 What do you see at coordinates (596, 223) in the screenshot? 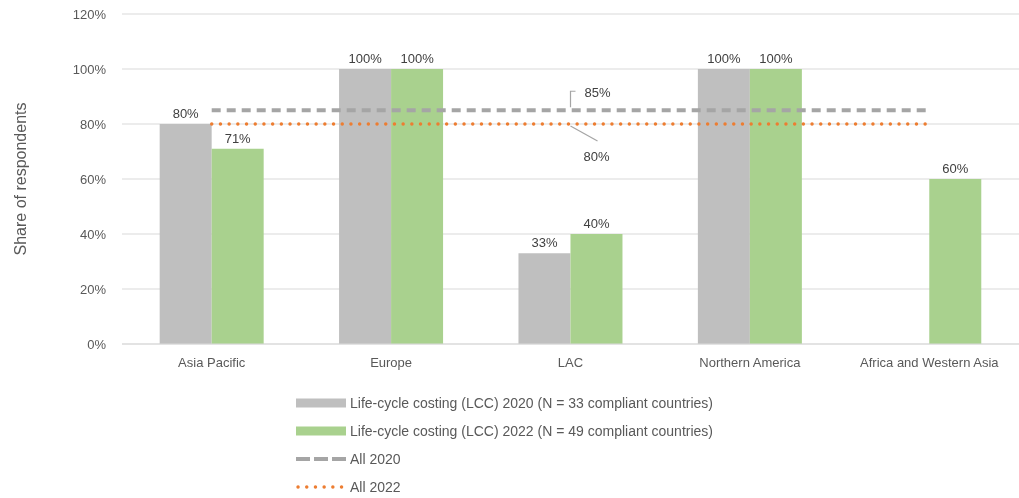
I see `data-label: 40%` at bounding box center [596, 223].